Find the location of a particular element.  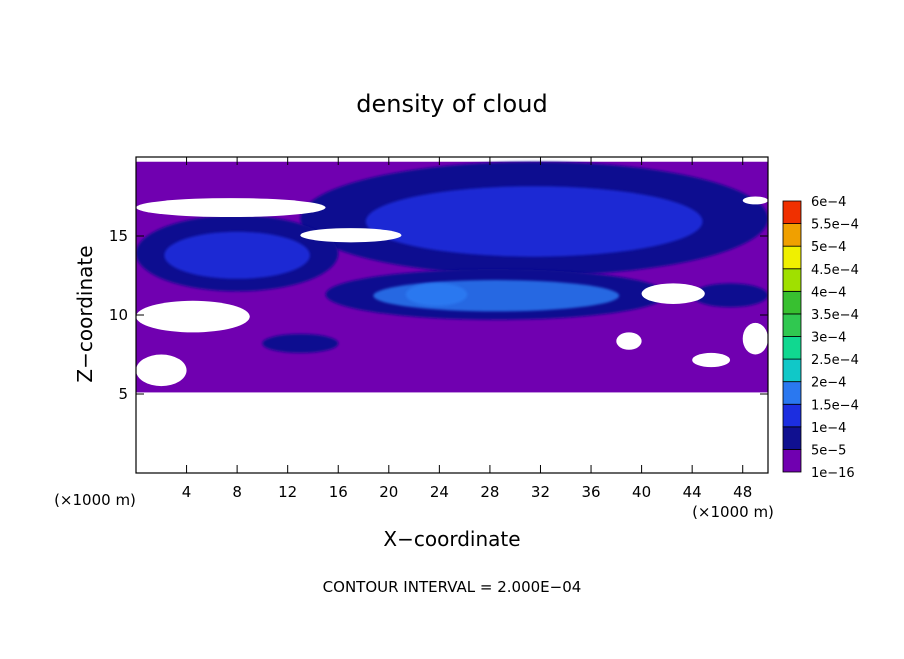

x-tick-label: 28 is located at coordinates (489, 492).